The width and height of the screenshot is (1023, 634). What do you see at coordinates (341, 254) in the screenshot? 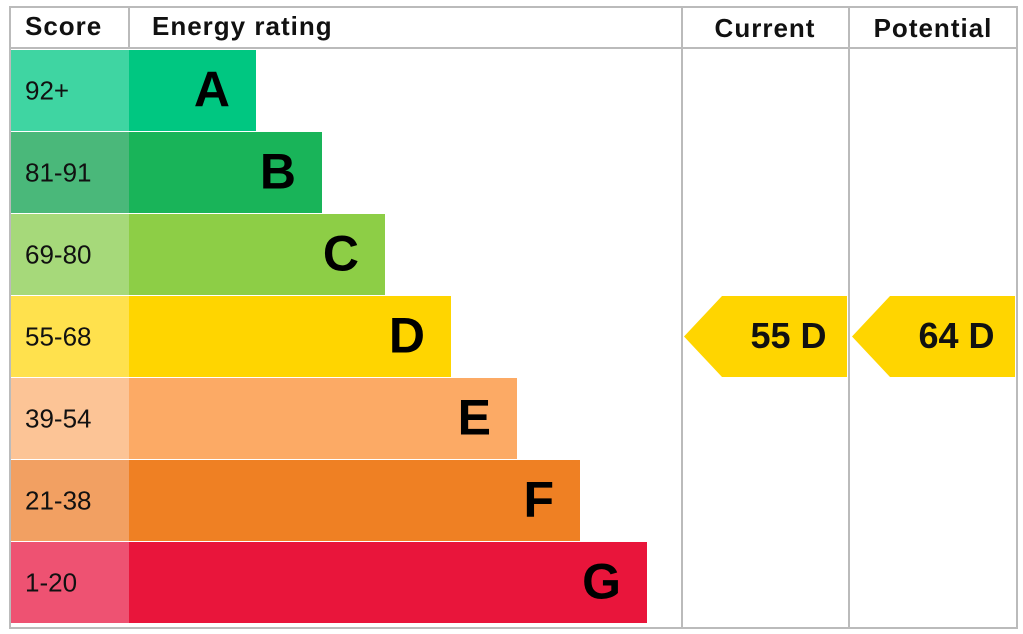
I see `rating-letter: C` at bounding box center [341, 254].